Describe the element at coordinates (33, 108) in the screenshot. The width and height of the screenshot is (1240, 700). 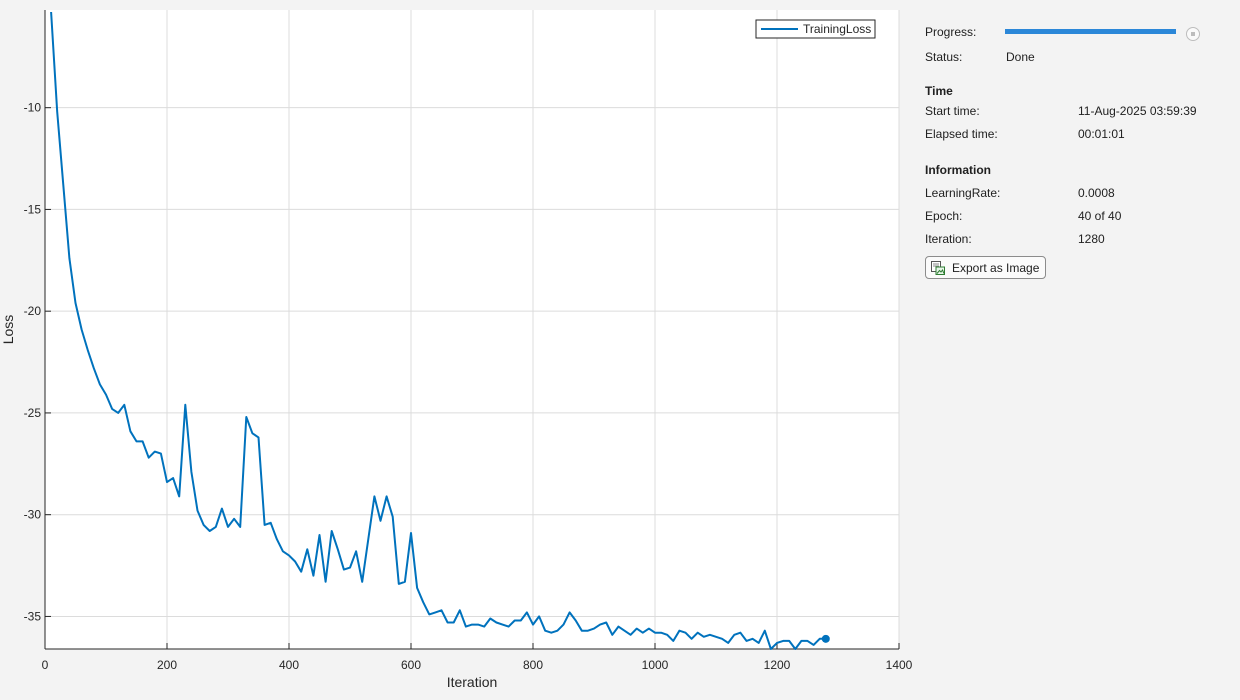
I see `y-tick-label: -10` at that location.